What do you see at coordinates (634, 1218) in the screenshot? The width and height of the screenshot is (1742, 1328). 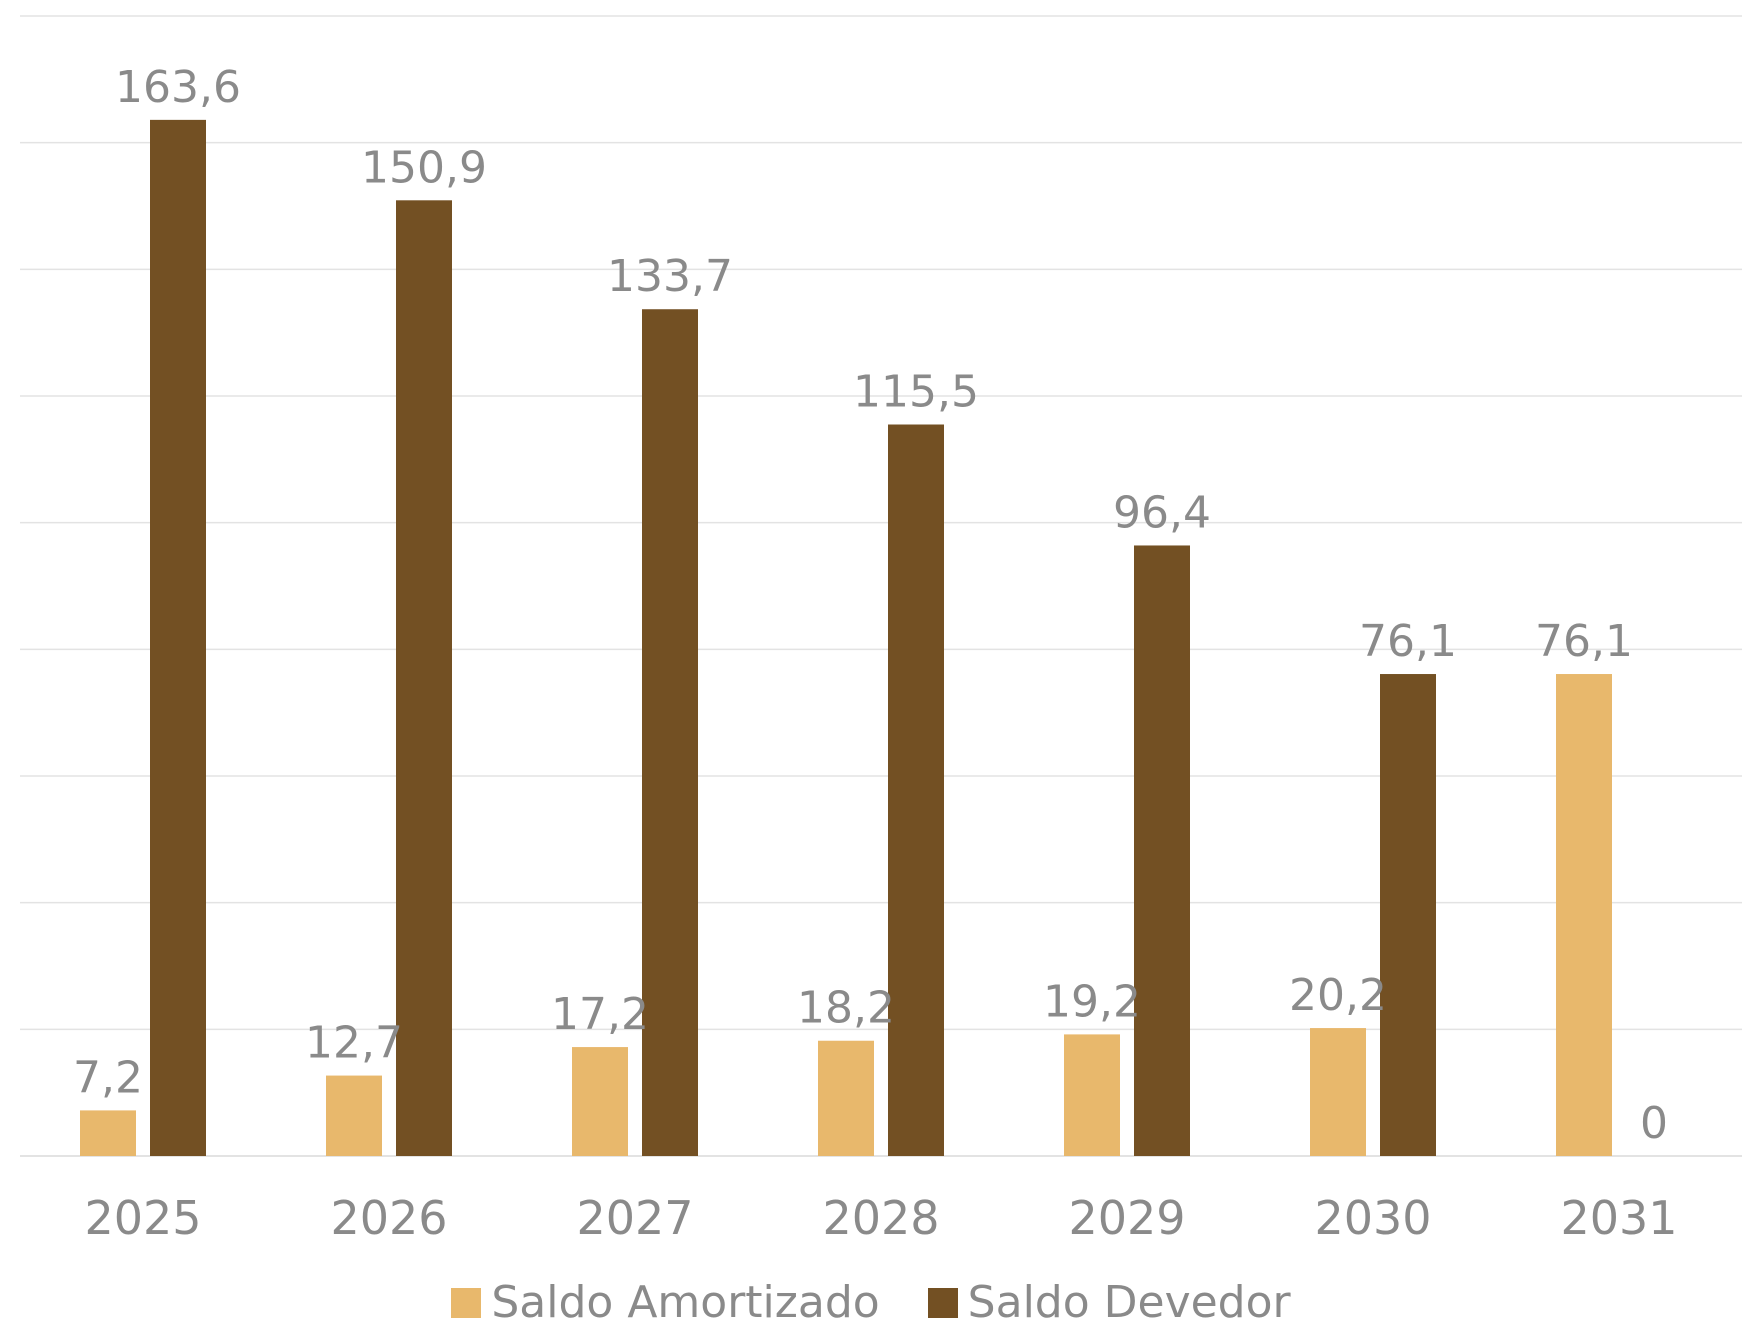 I see `x-tick-2027: 2027` at bounding box center [634, 1218].